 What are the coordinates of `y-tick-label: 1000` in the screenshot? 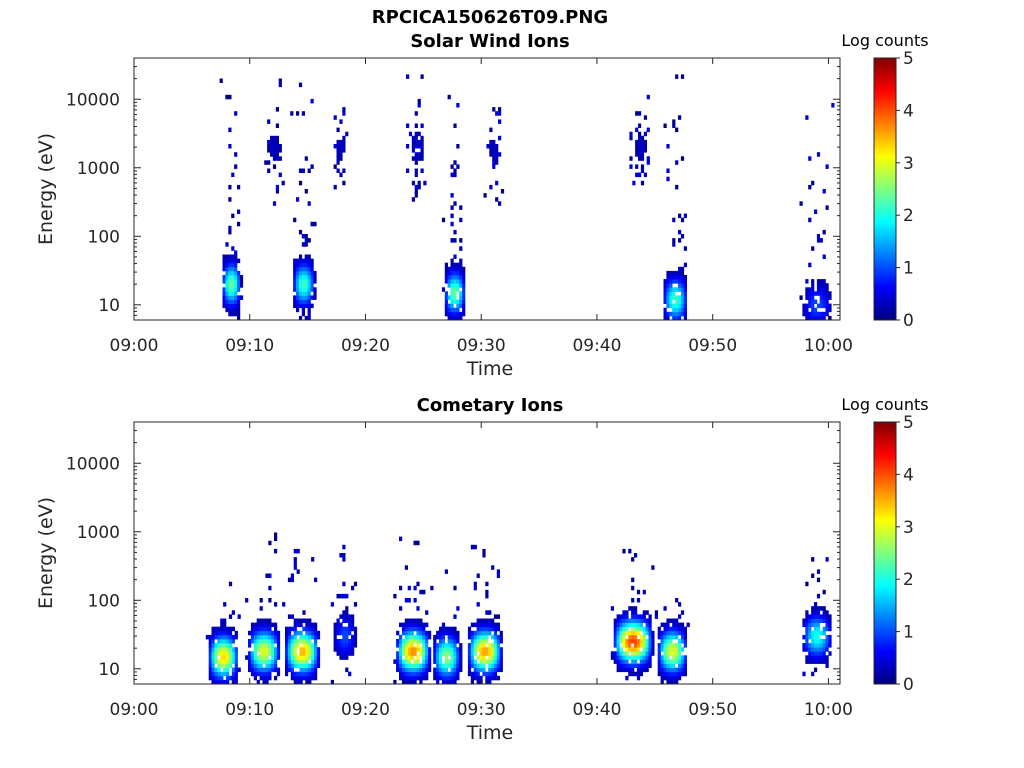 It's located at (98, 169).